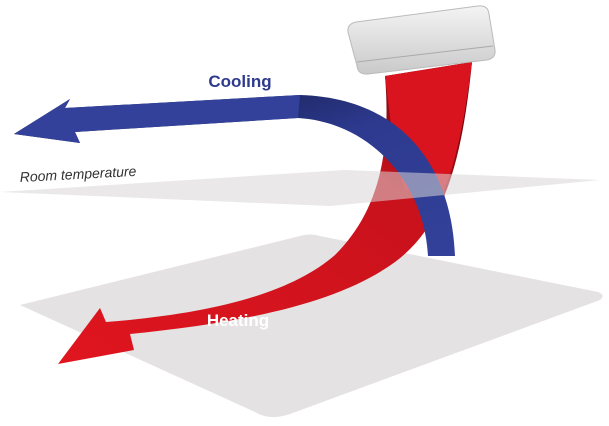 This screenshot has width=609, height=426. Describe the element at coordinates (157, 119) in the screenshot. I see `cooling-arrow-head` at that location.